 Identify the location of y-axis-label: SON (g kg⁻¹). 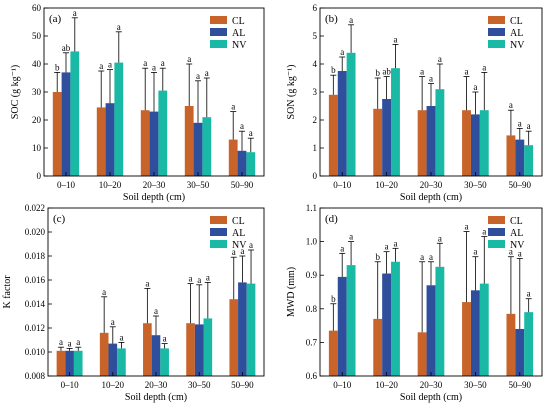
(291, 92).